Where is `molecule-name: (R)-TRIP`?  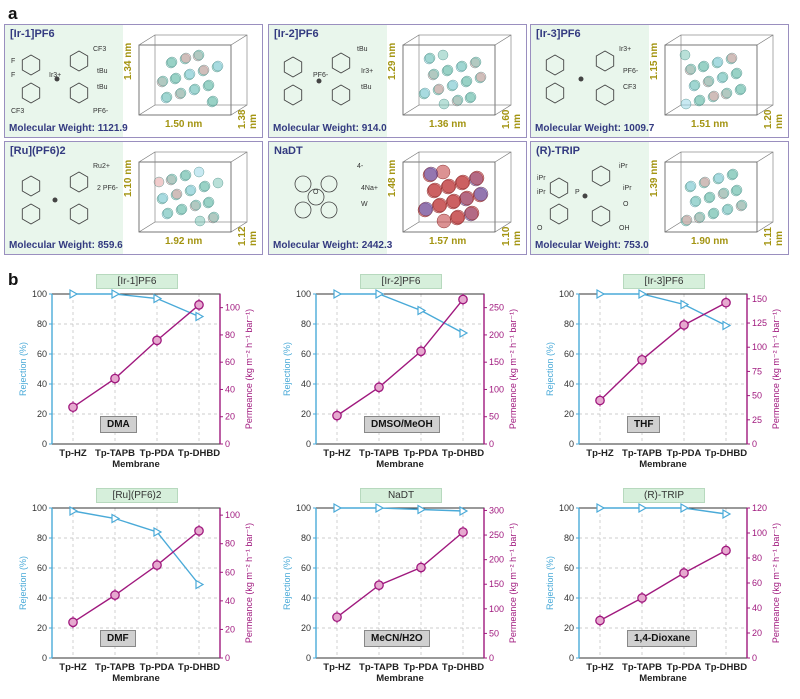
molecule-name: (R)-TRIP is located at coordinates (558, 151).